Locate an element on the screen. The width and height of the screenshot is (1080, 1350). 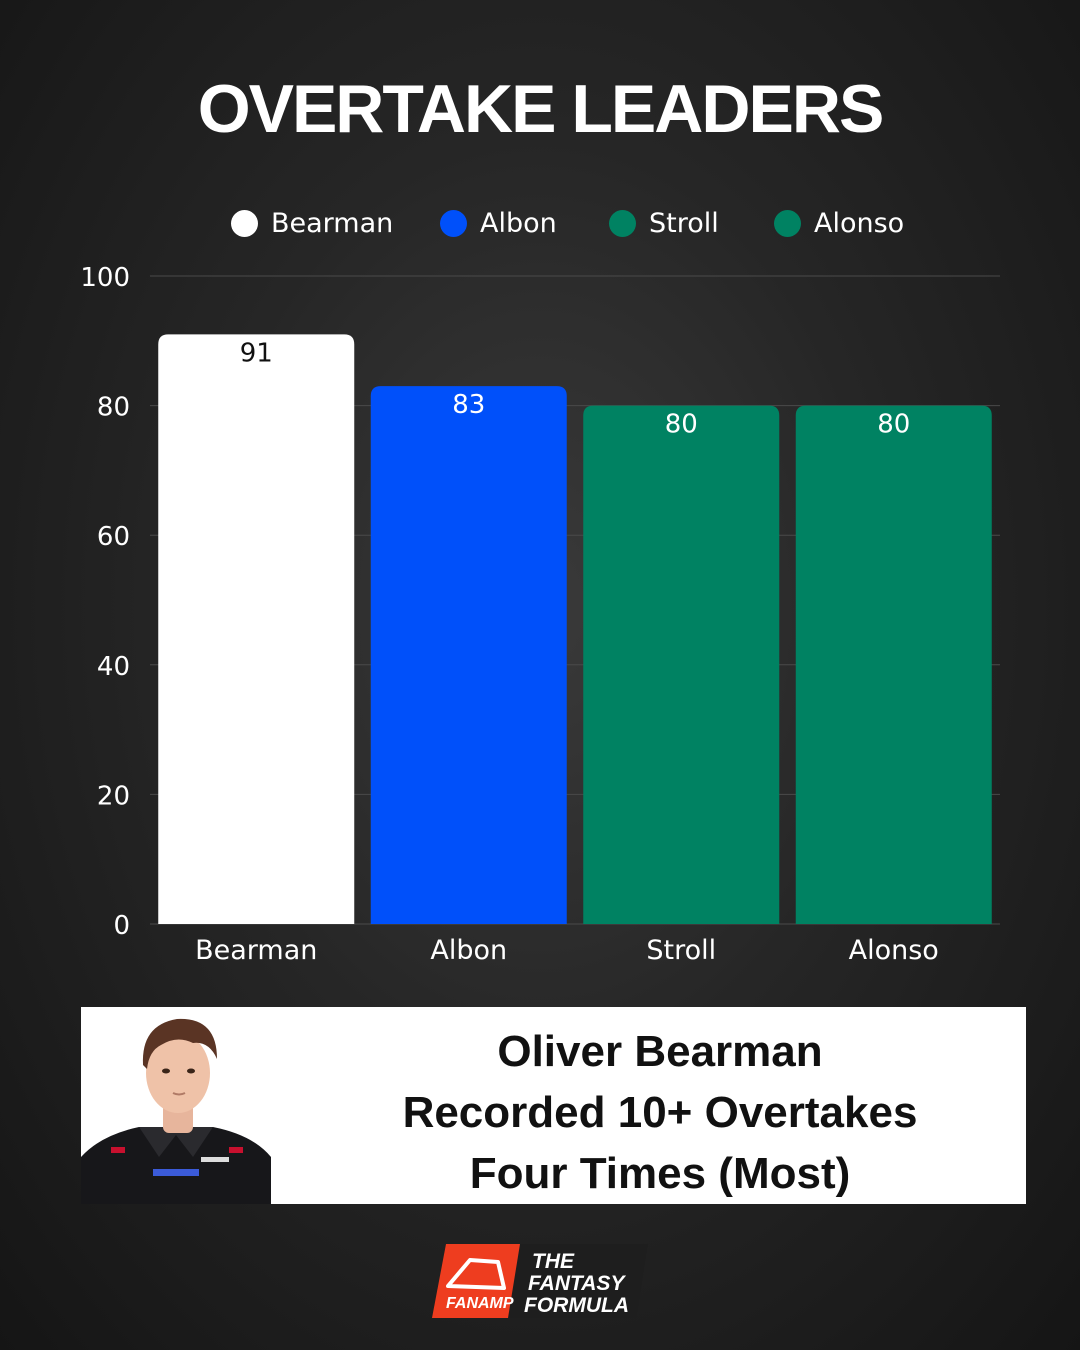
callout-line: Oliver Bearman is located at coordinates (660, 1051).